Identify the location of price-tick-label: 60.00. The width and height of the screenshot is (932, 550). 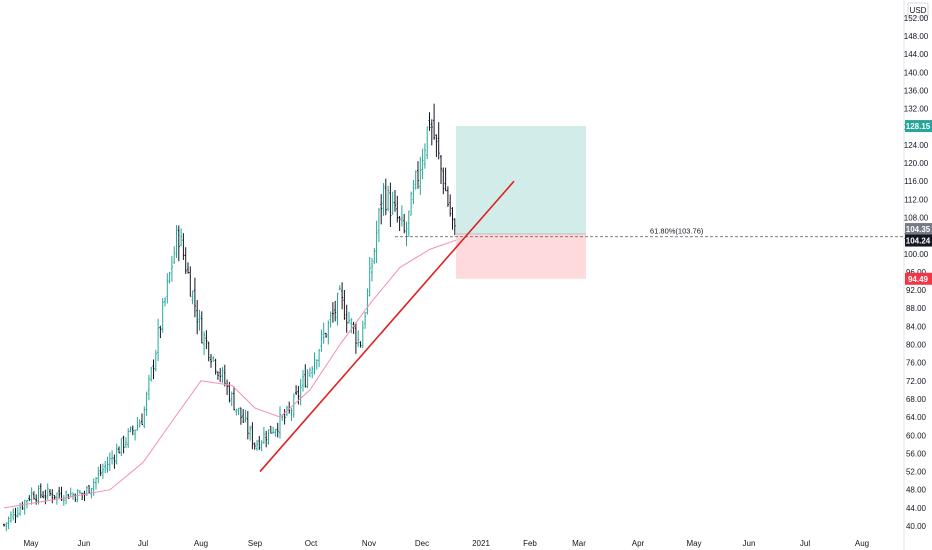
(916, 435).